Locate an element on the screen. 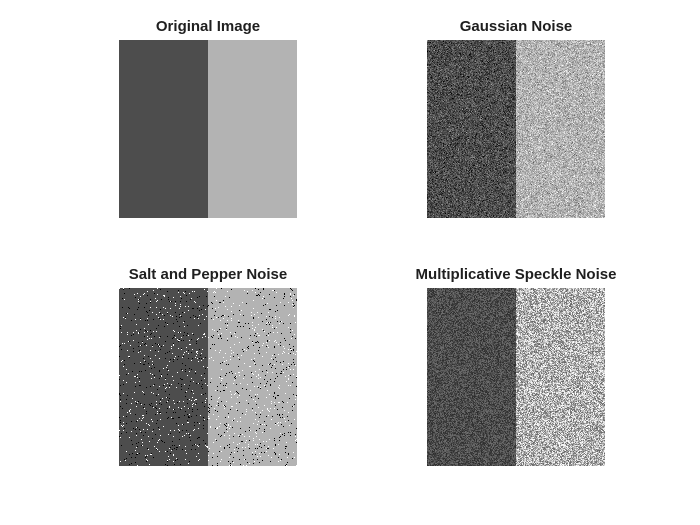 The width and height of the screenshot is (700, 525). image-frame-gaussian is located at coordinates (516, 129).